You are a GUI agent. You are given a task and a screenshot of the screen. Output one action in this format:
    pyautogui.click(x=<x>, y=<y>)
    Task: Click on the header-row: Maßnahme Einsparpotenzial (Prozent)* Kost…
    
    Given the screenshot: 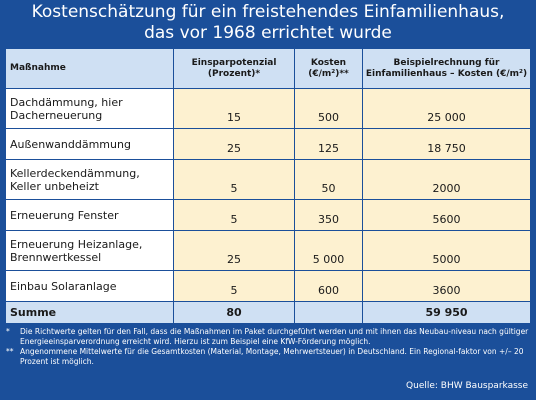 What is the action you would take?
    pyautogui.click(x=268, y=68)
    